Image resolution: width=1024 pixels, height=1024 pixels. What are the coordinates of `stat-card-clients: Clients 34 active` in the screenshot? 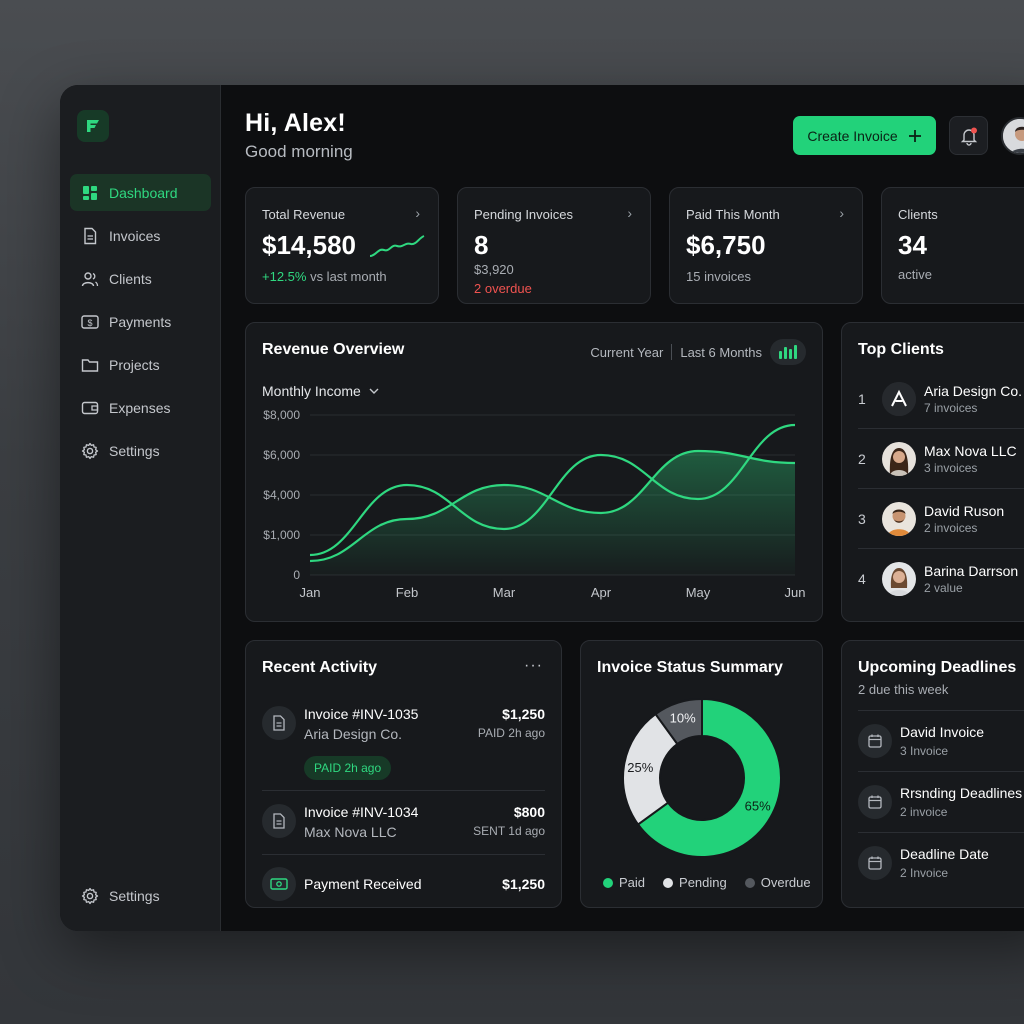 It's located at (952, 245).